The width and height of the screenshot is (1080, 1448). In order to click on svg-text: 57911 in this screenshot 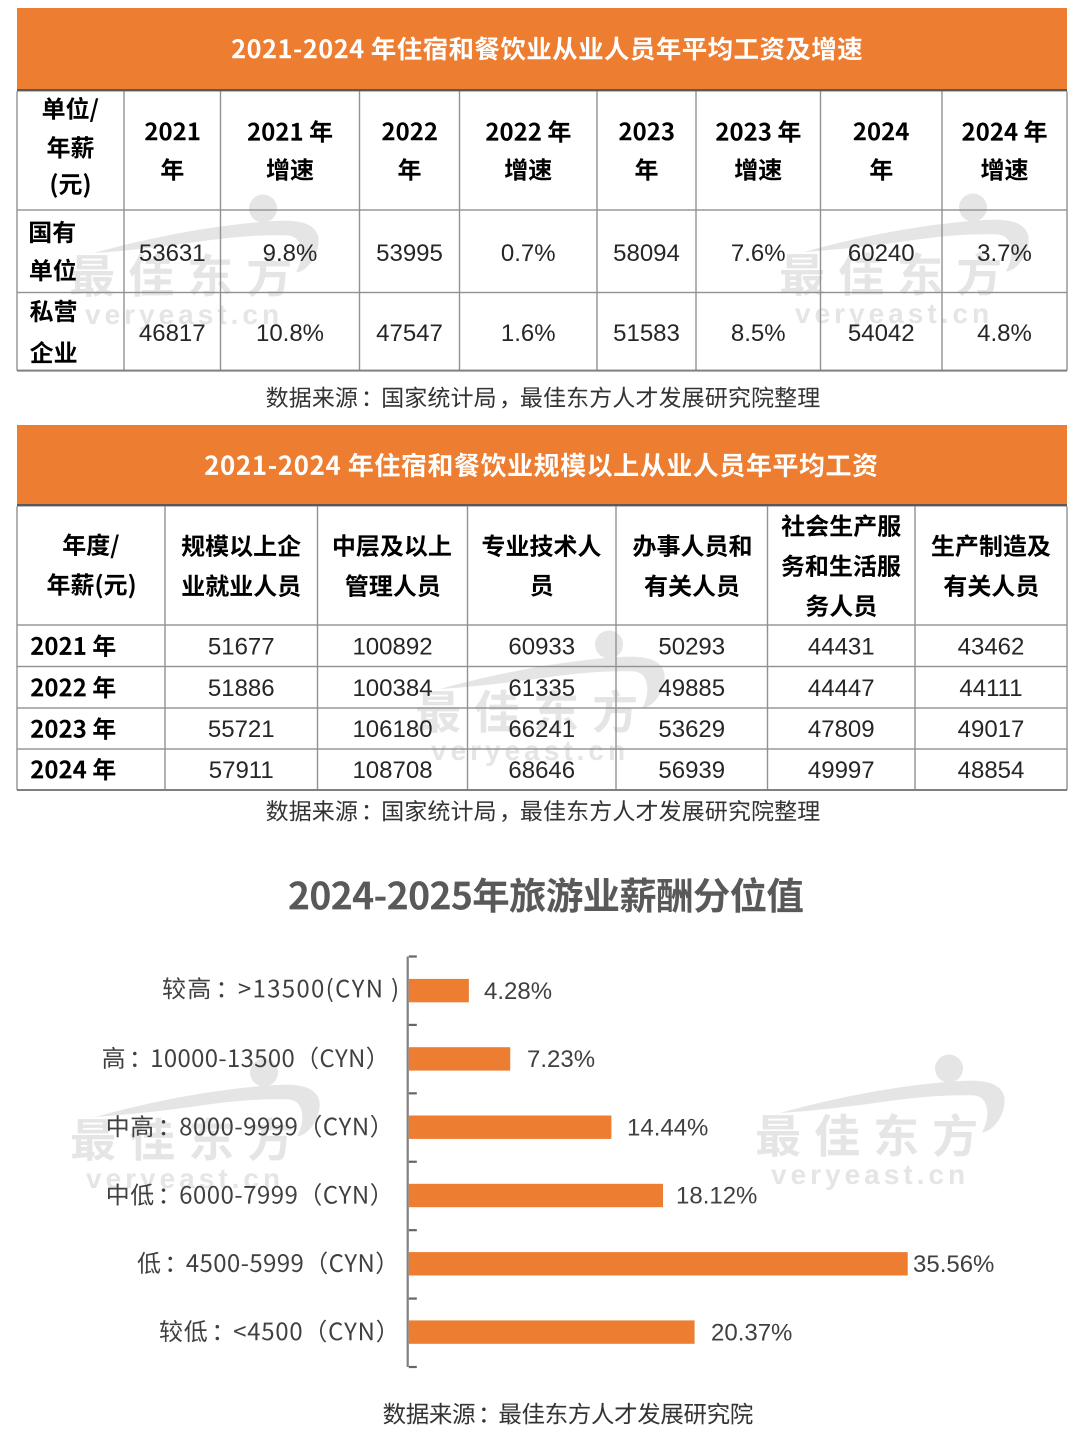, I will do `click(241, 770)`.